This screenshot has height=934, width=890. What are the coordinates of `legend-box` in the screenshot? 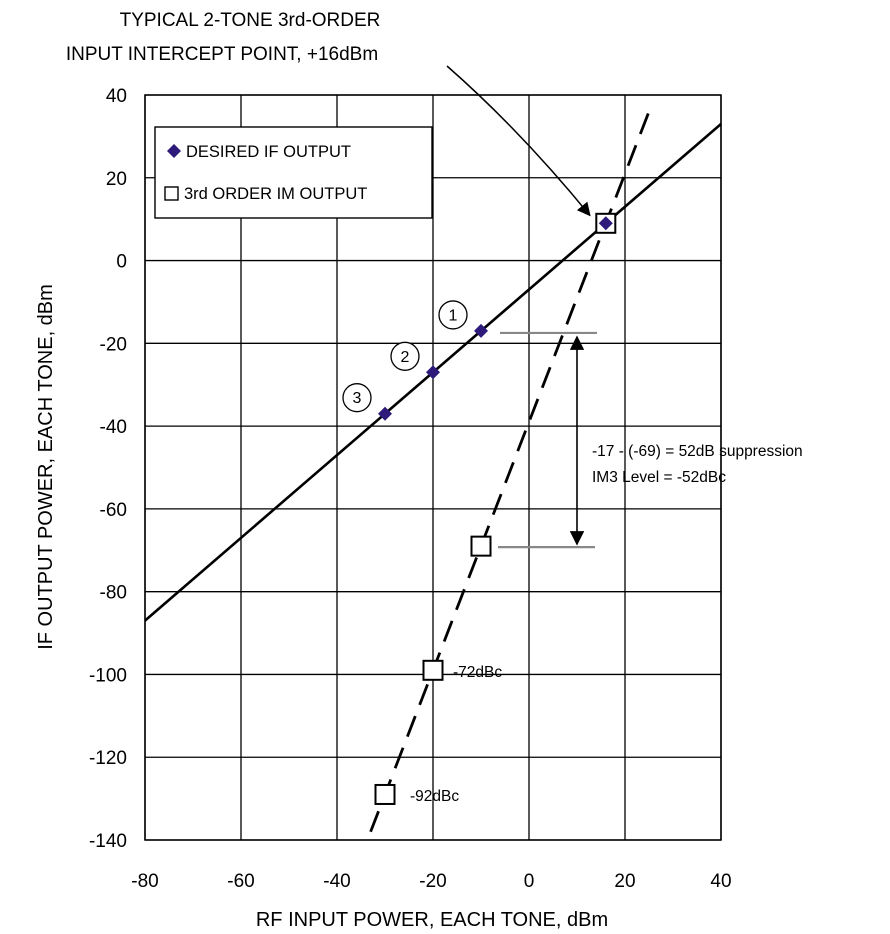 It's located at (293, 172).